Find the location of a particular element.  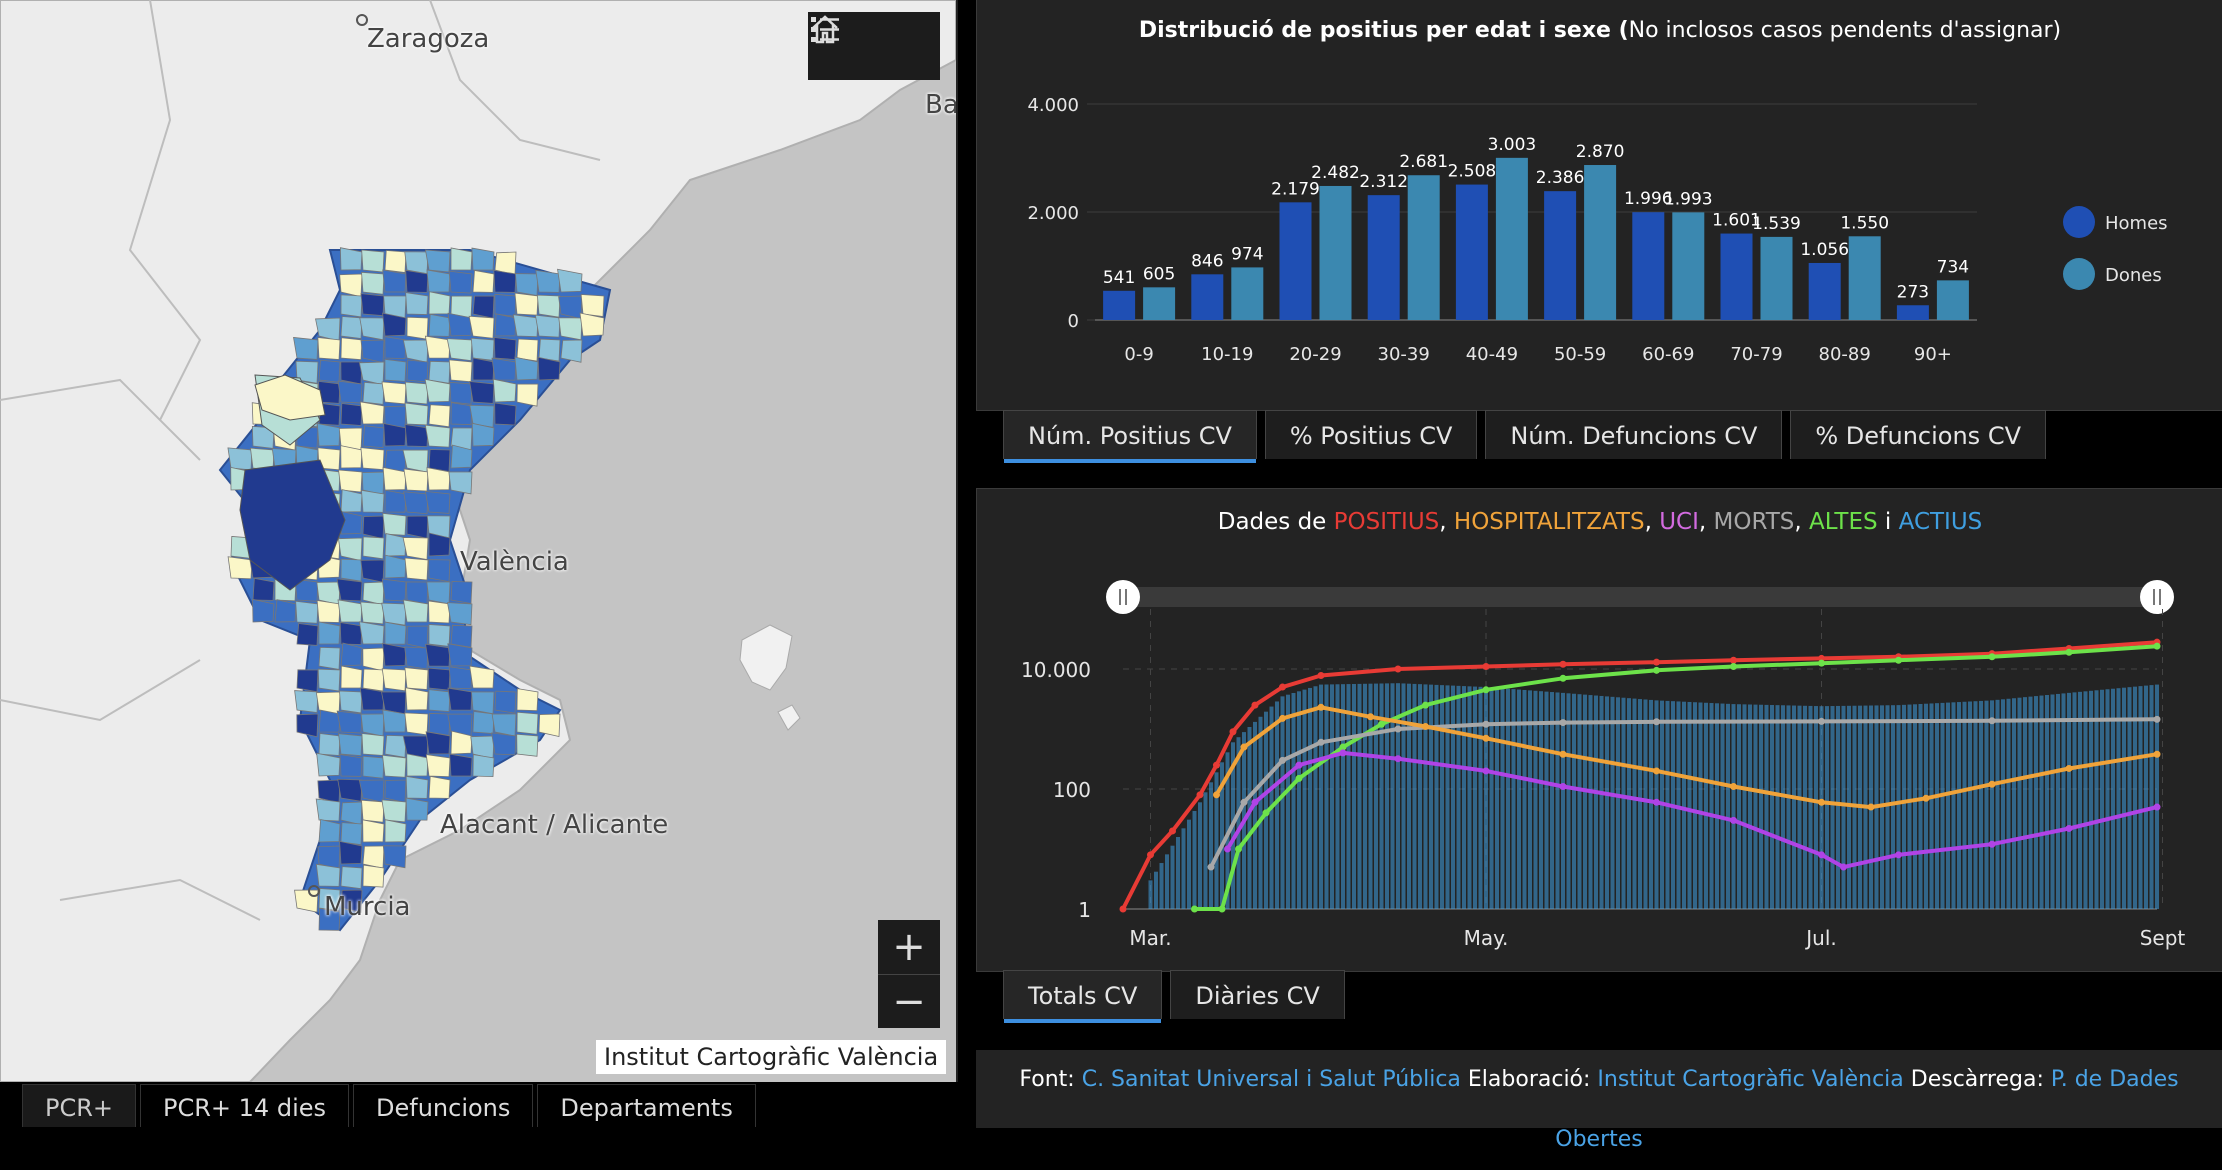

map-label-zaragoza: Zaragoza is located at coordinates (428, 39).